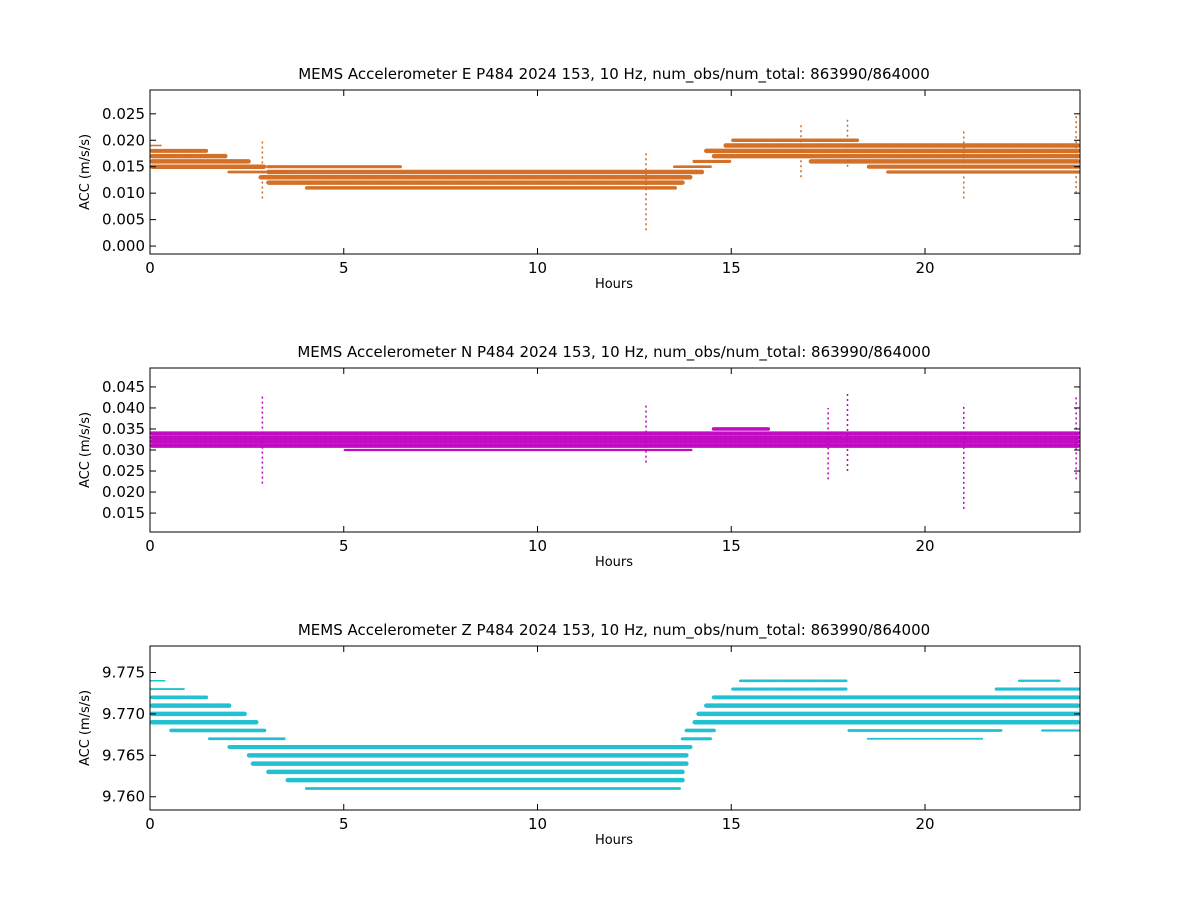 The height and width of the screenshot is (900, 1200). I want to click on y-tick-label: 9.775, so click(123, 673).